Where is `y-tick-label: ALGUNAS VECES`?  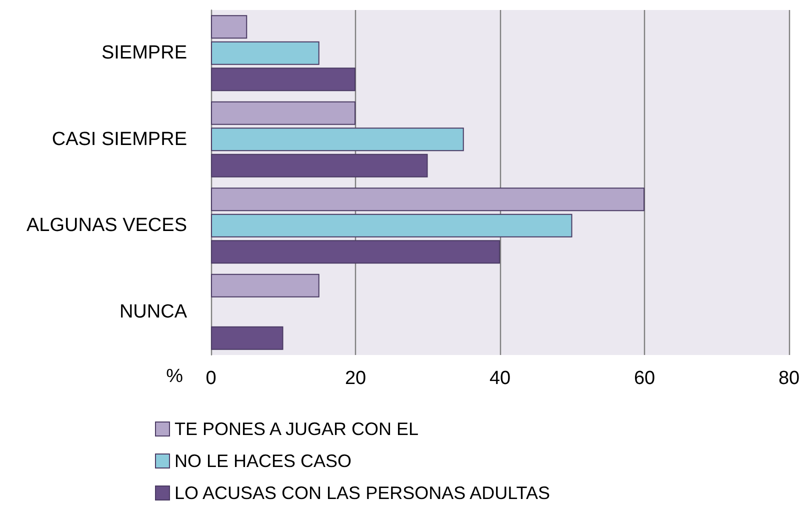
y-tick-label: ALGUNAS VECES is located at coordinates (106, 225).